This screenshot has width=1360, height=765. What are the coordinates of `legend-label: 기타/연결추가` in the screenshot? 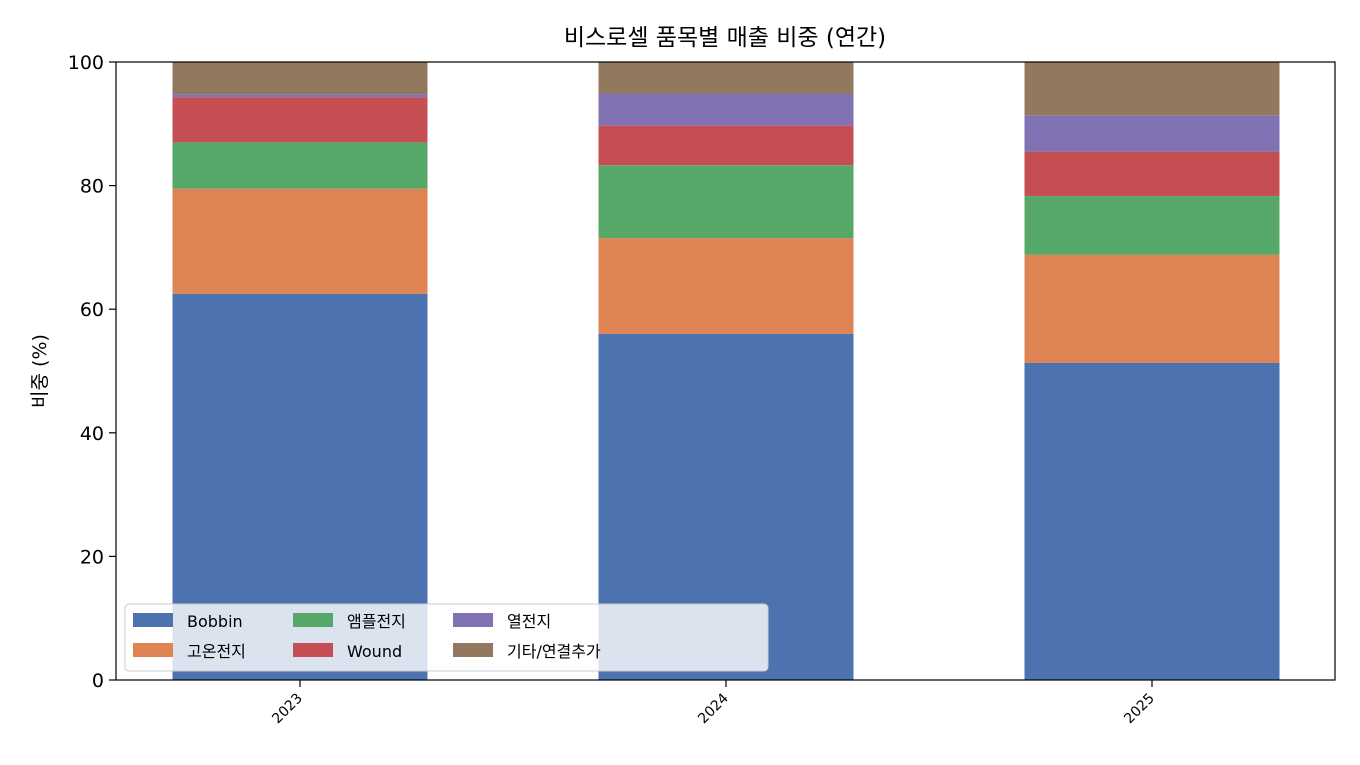 It's located at (554, 651).